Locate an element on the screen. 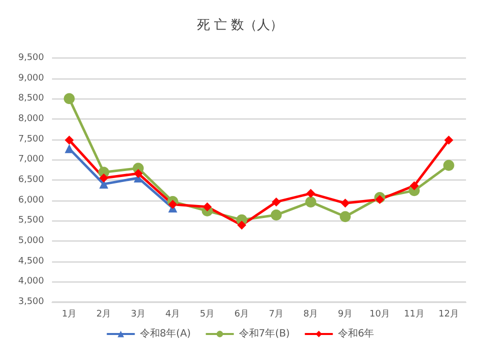 The height and width of the screenshot is (348, 480). x-tick-label: 10月 is located at coordinates (380, 315).